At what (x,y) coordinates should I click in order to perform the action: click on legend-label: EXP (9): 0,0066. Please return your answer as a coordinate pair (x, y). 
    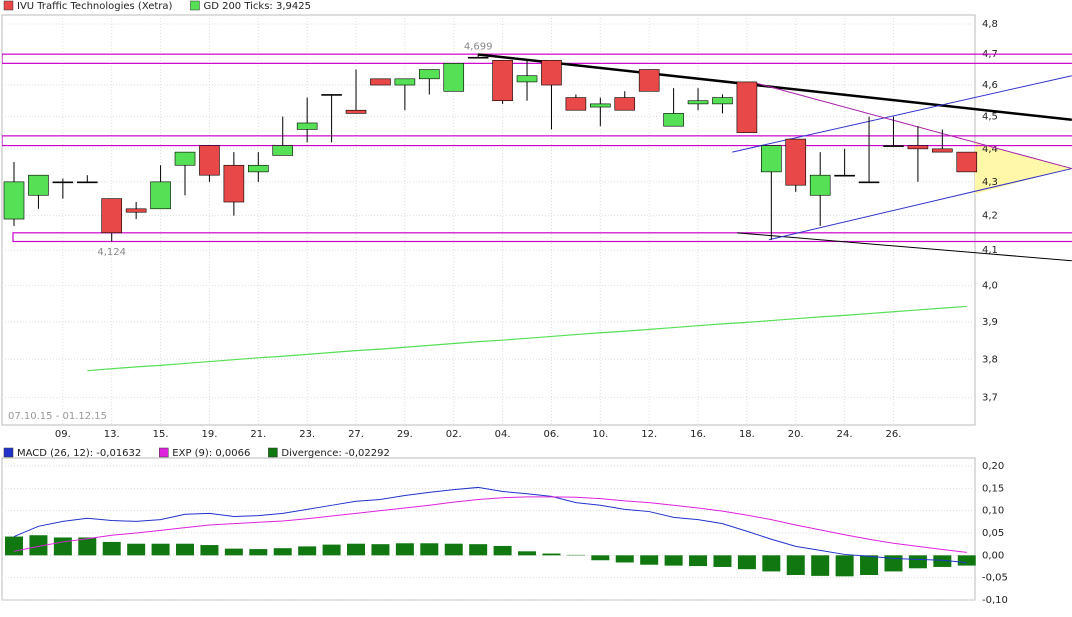
    Looking at the image, I should click on (211, 453).